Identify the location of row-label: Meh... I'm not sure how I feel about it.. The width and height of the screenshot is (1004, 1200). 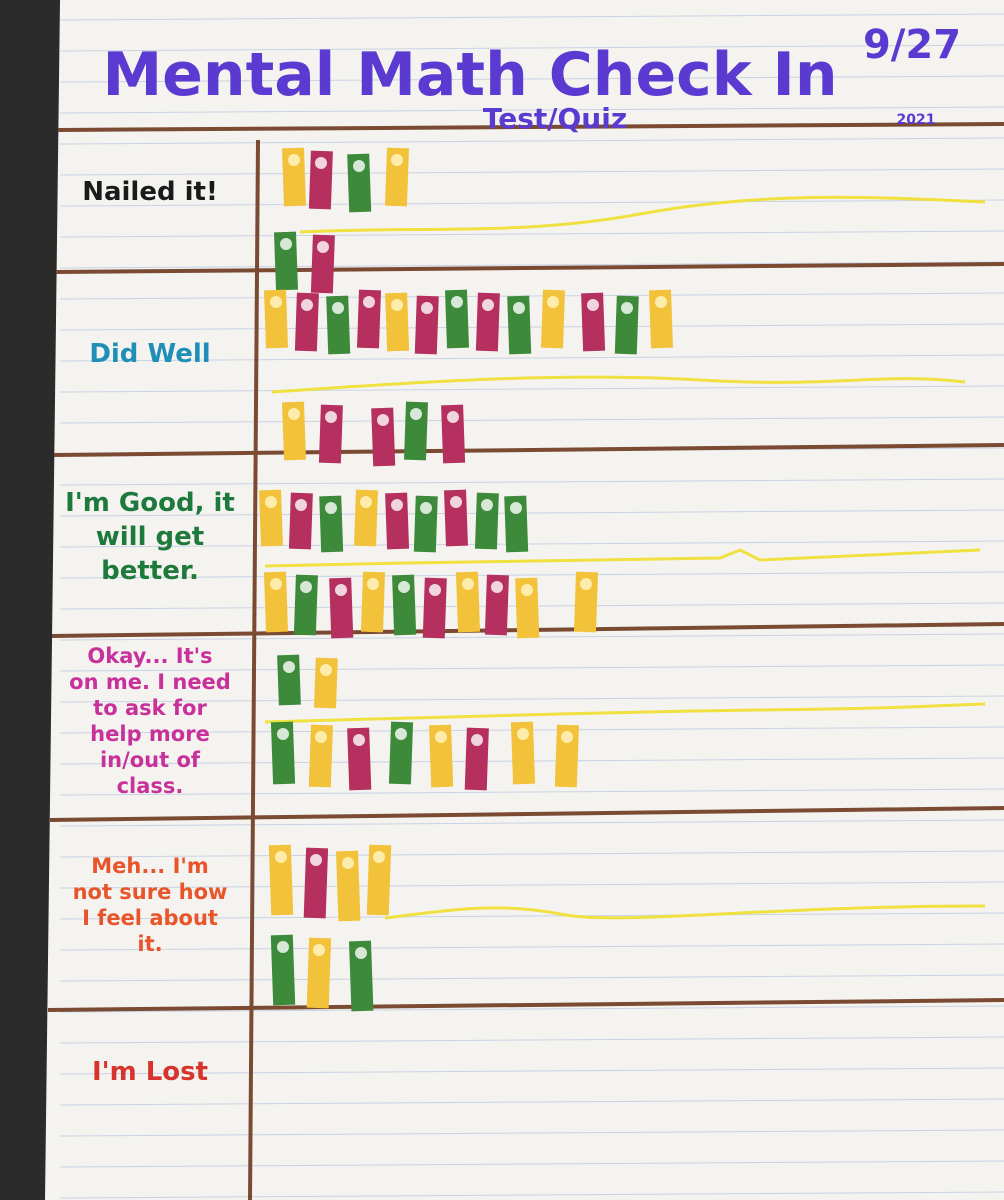
(150, 905).